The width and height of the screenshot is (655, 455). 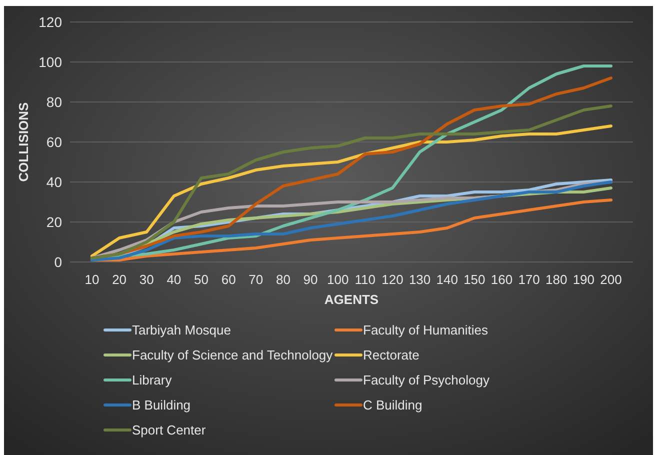 I want to click on legend-label: Rectorate, so click(x=391, y=355).